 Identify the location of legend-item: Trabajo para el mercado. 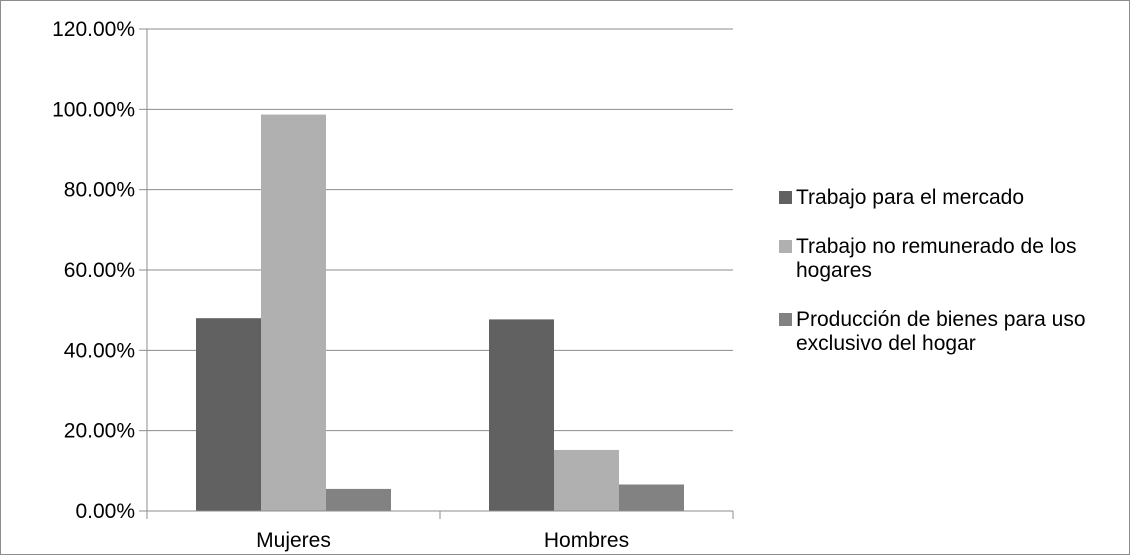
(901, 197).